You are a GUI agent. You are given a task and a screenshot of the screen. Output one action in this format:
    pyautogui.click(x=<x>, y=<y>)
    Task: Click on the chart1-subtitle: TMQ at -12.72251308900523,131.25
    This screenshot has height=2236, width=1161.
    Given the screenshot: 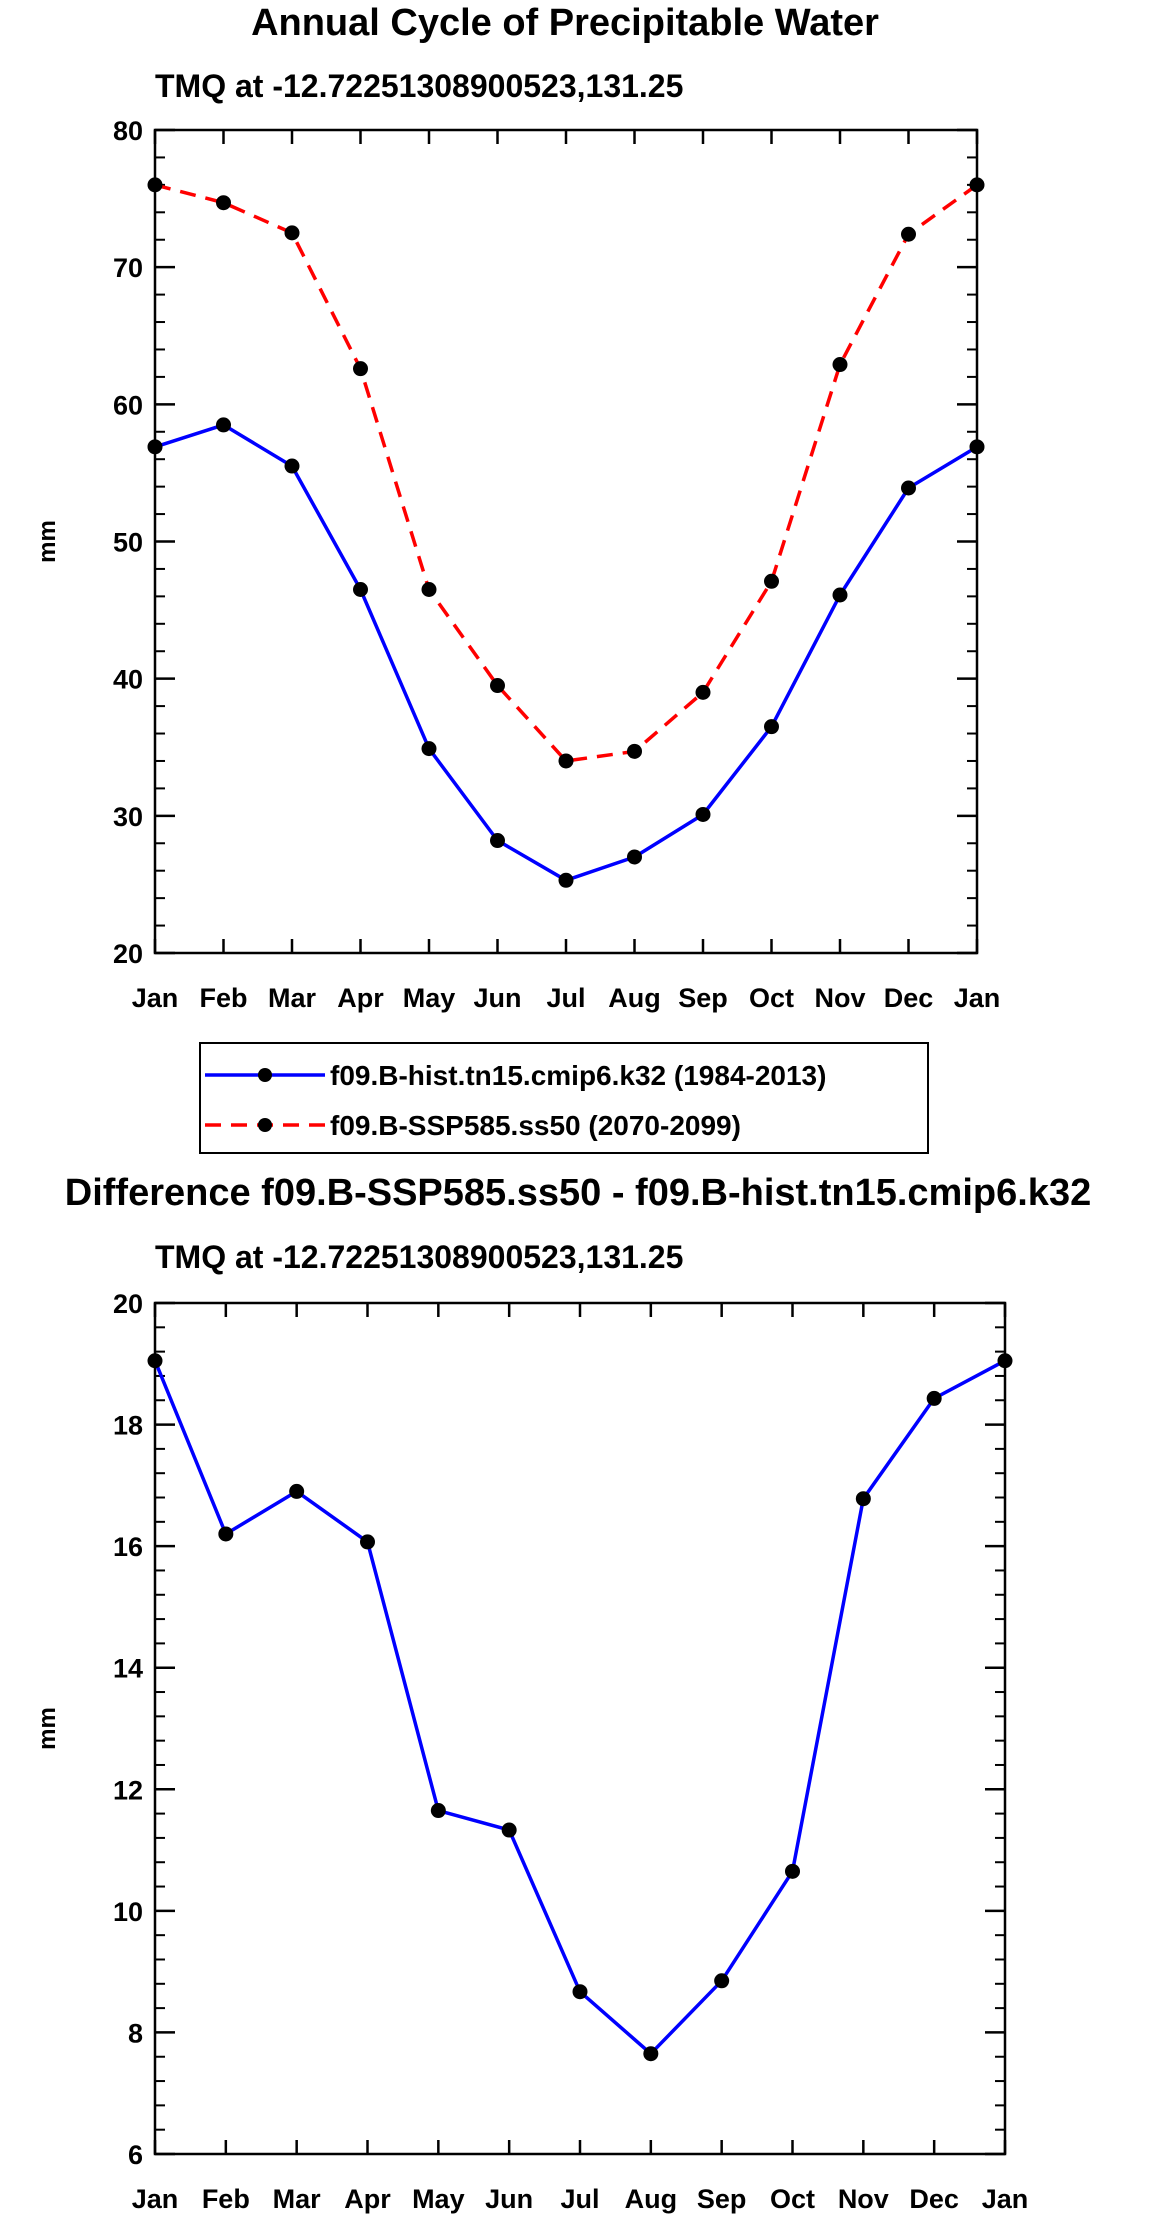 What is the action you would take?
    pyautogui.click(x=419, y=86)
    